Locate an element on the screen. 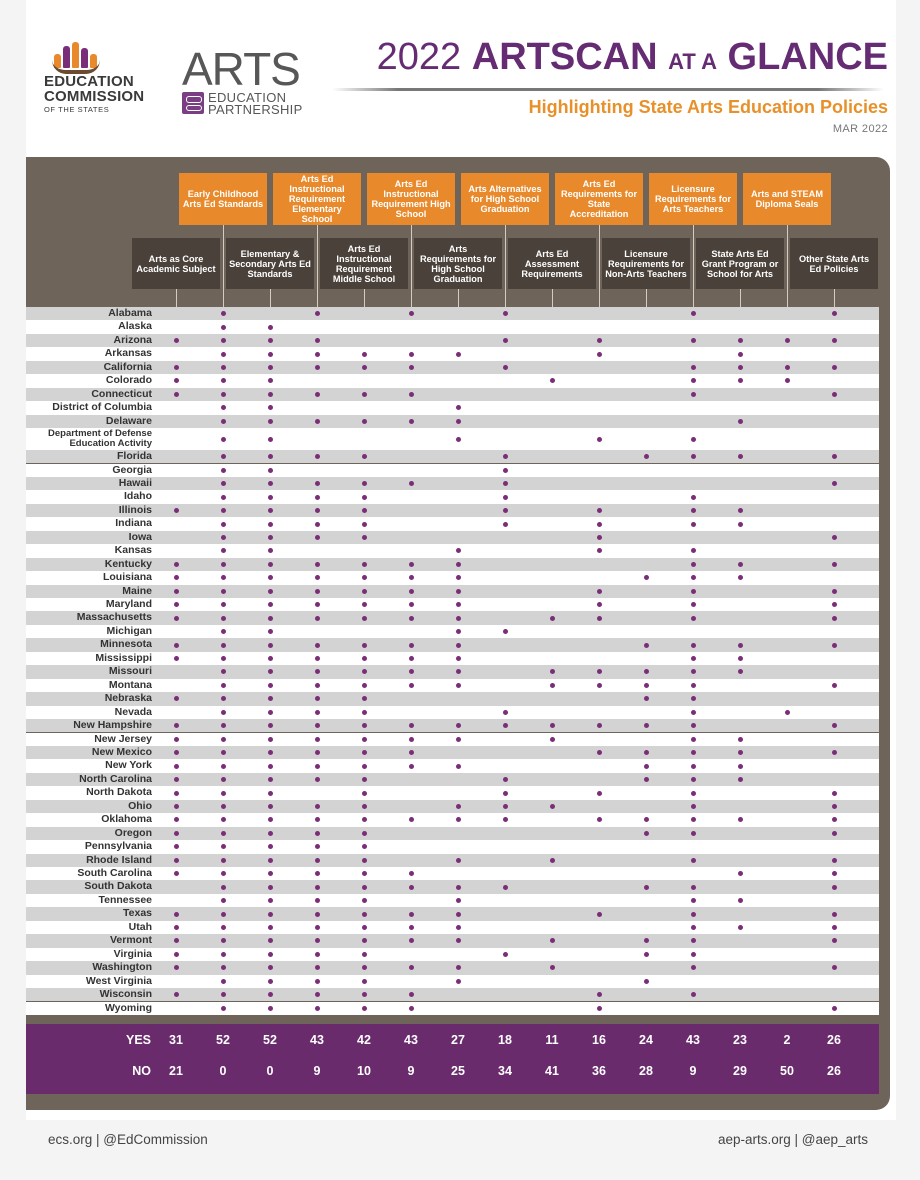 This screenshot has width=920, height=1180. table-row: Wisconsin is located at coordinates (452, 995).